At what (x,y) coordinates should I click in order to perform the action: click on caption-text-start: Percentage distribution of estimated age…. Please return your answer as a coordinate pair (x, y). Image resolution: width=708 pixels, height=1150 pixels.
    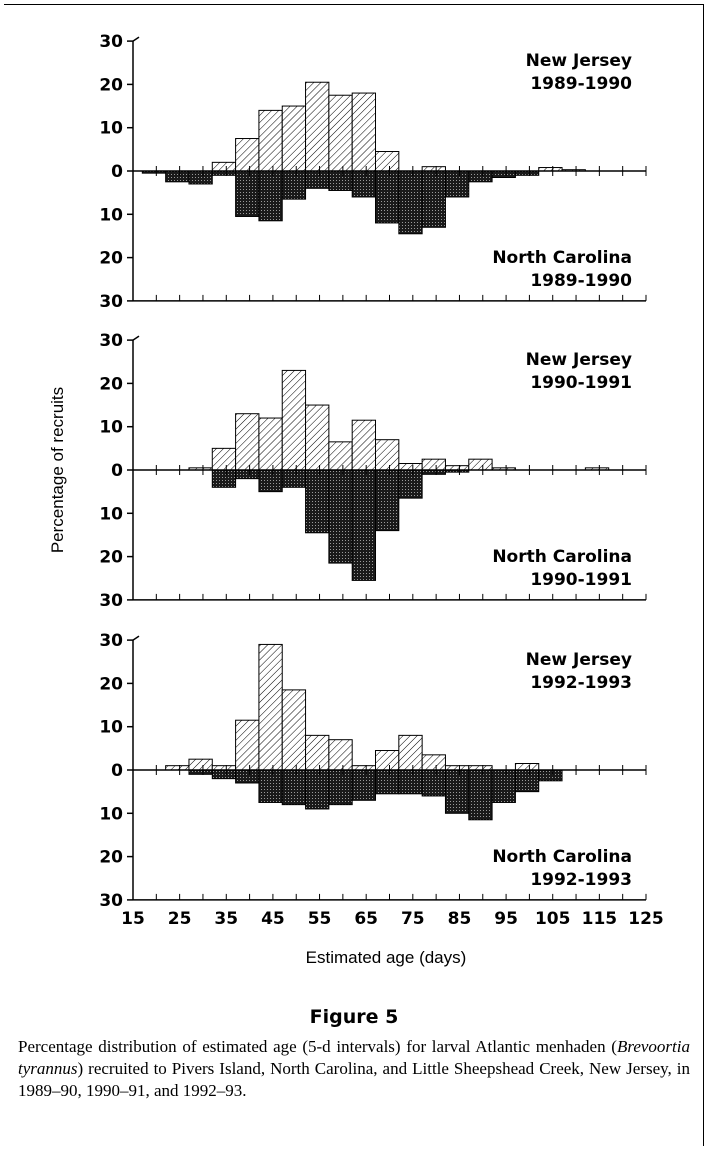
    Looking at the image, I should click on (317, 1046).